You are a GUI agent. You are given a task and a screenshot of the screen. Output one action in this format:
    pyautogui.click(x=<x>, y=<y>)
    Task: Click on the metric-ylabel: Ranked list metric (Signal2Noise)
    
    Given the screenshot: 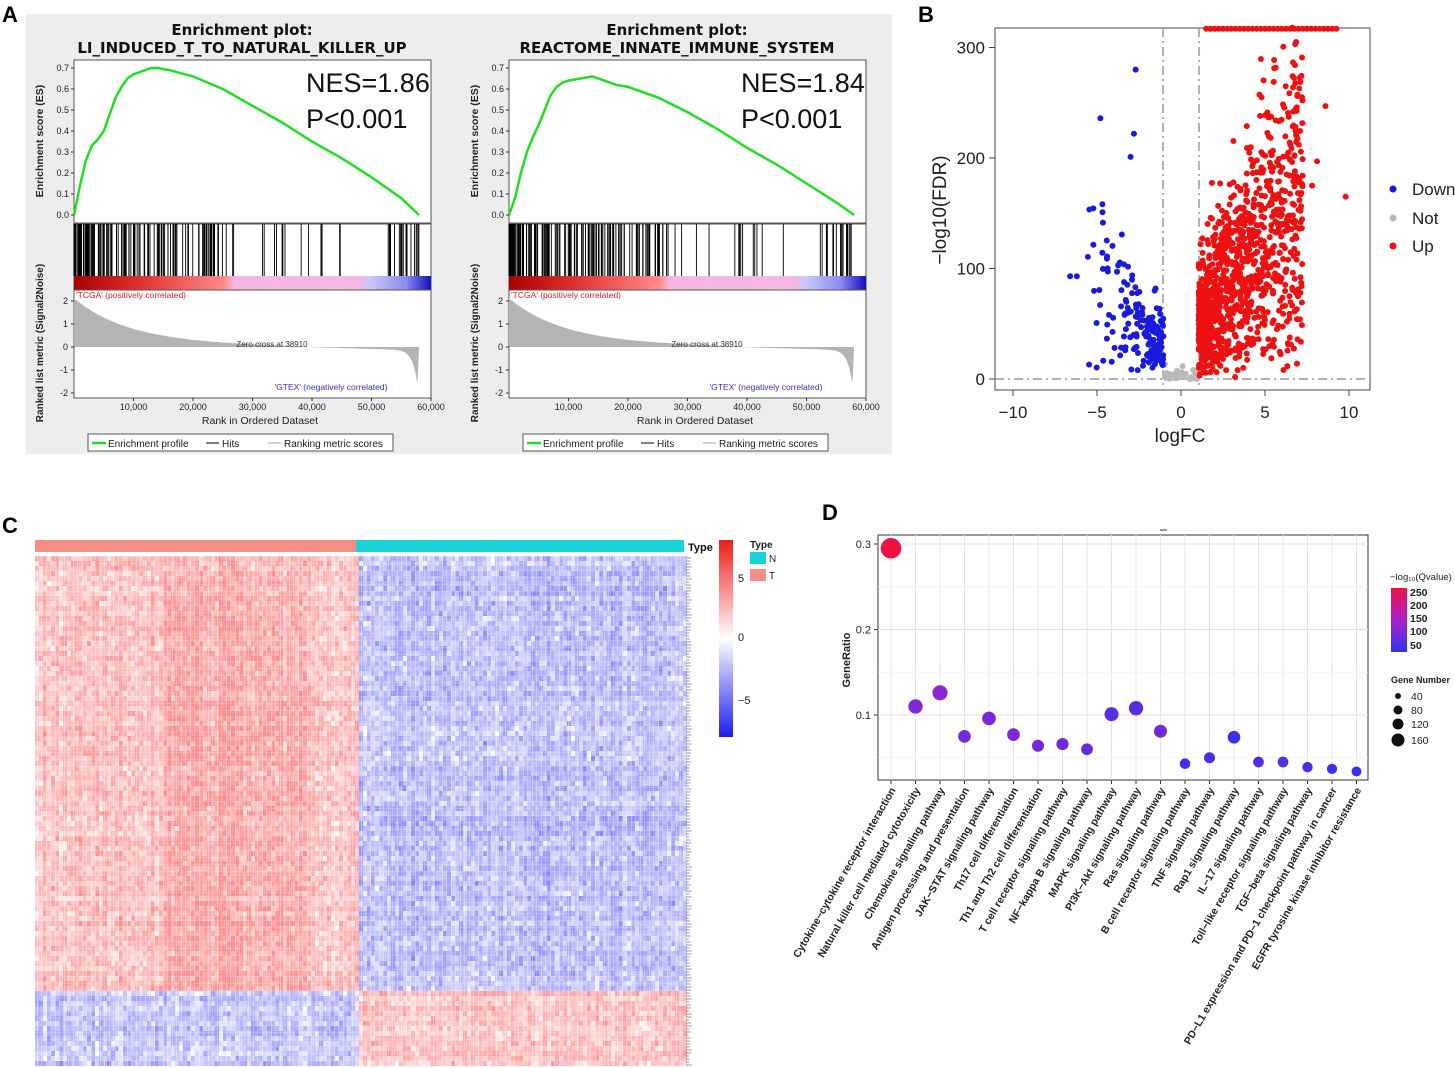 What is the action you would take?
    pyautogui.click(x=475, y=343)
    